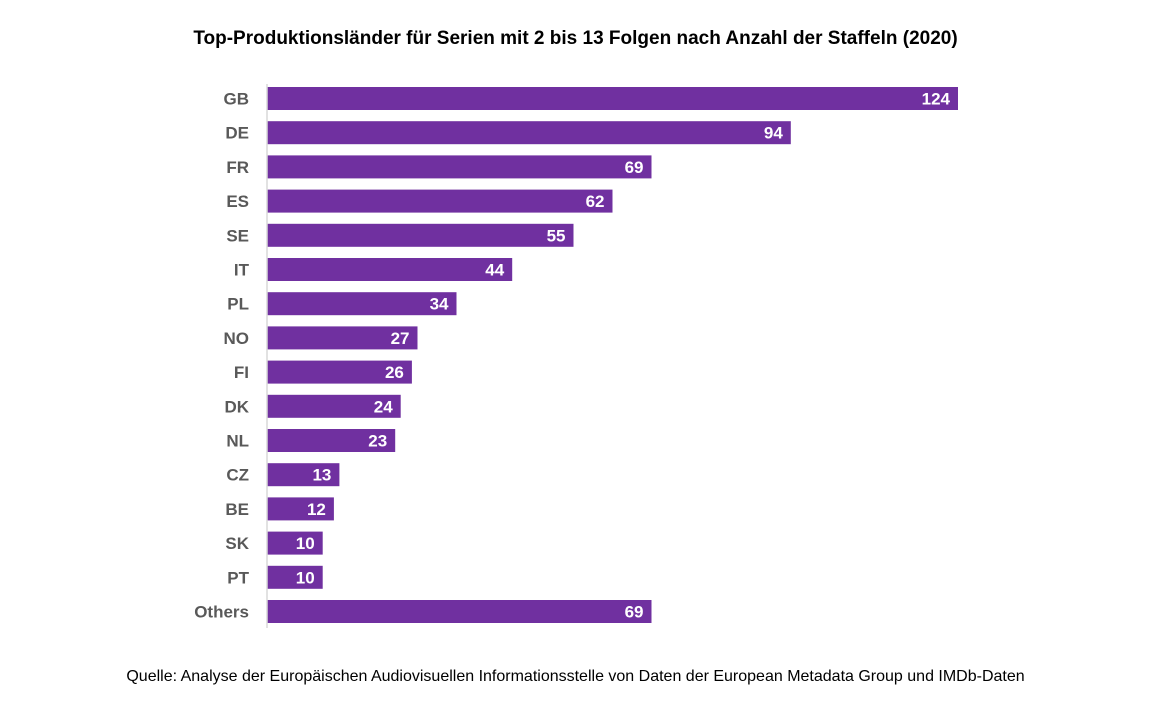 The image size is (1151, 702). What do you see at coordinates (529, 133) in the screenshot?
I see `bar-de` at bounding box center [529, 133].